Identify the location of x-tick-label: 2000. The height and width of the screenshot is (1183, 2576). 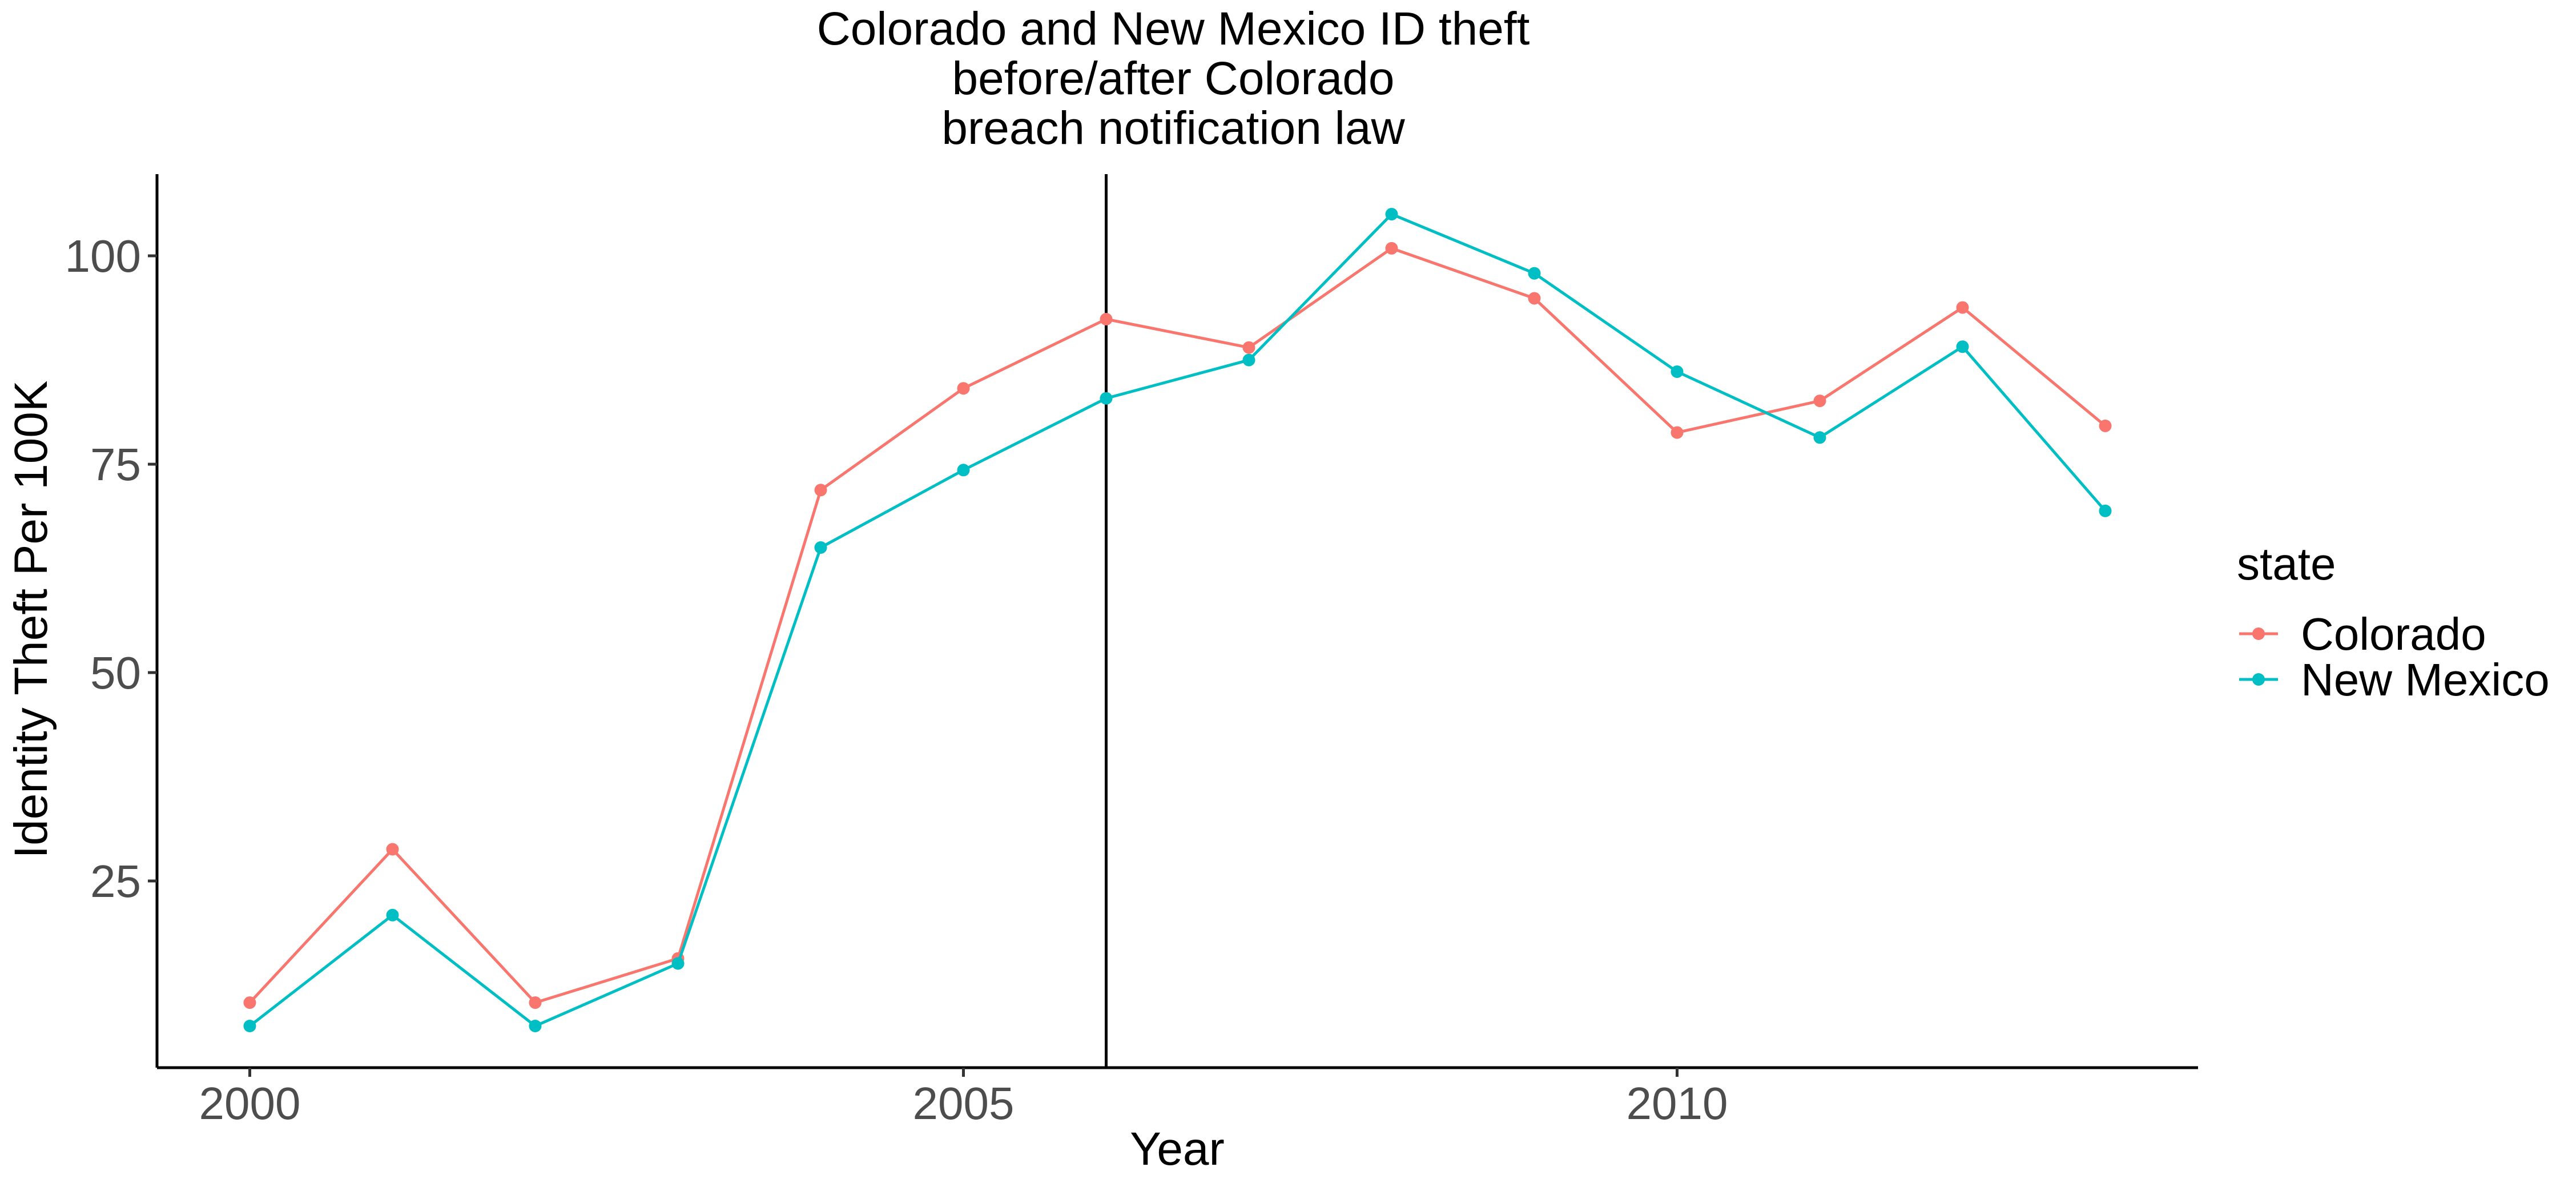
(250, 1103).